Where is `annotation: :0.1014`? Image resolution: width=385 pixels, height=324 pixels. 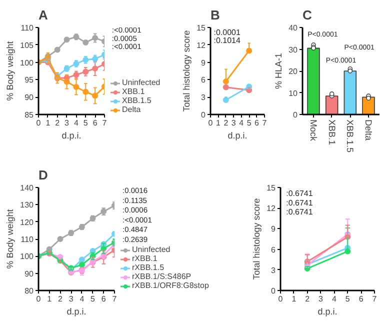 annotation: :0.1014 is located at coordinates (227, 41).